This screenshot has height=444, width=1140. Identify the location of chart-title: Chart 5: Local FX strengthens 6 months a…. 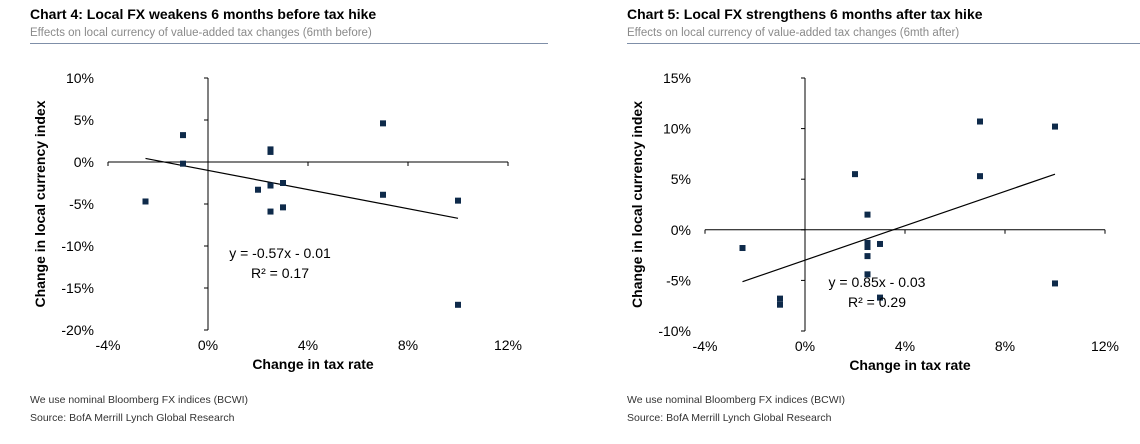
(805, 14).